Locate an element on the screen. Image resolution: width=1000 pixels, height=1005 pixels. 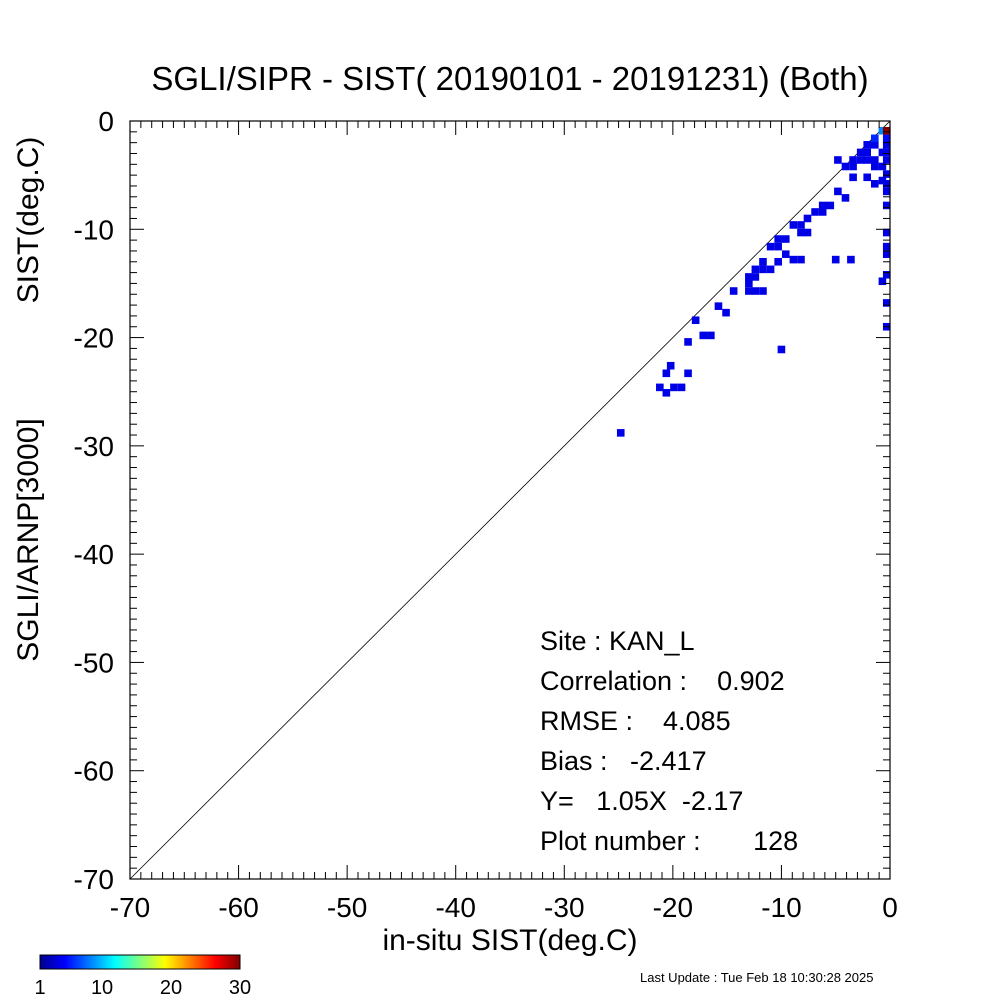
colorbar-tick-label: 30 is located at coordinates (240, 988).